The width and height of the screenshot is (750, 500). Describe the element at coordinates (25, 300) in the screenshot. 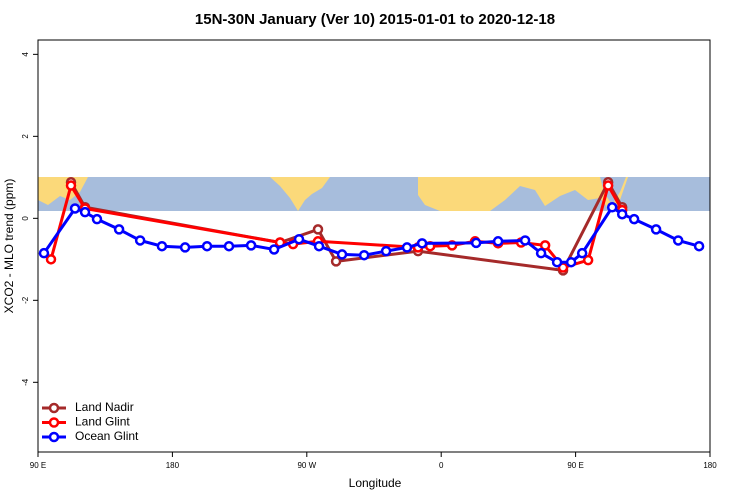

I see `y-tick-label: -2` at that location.